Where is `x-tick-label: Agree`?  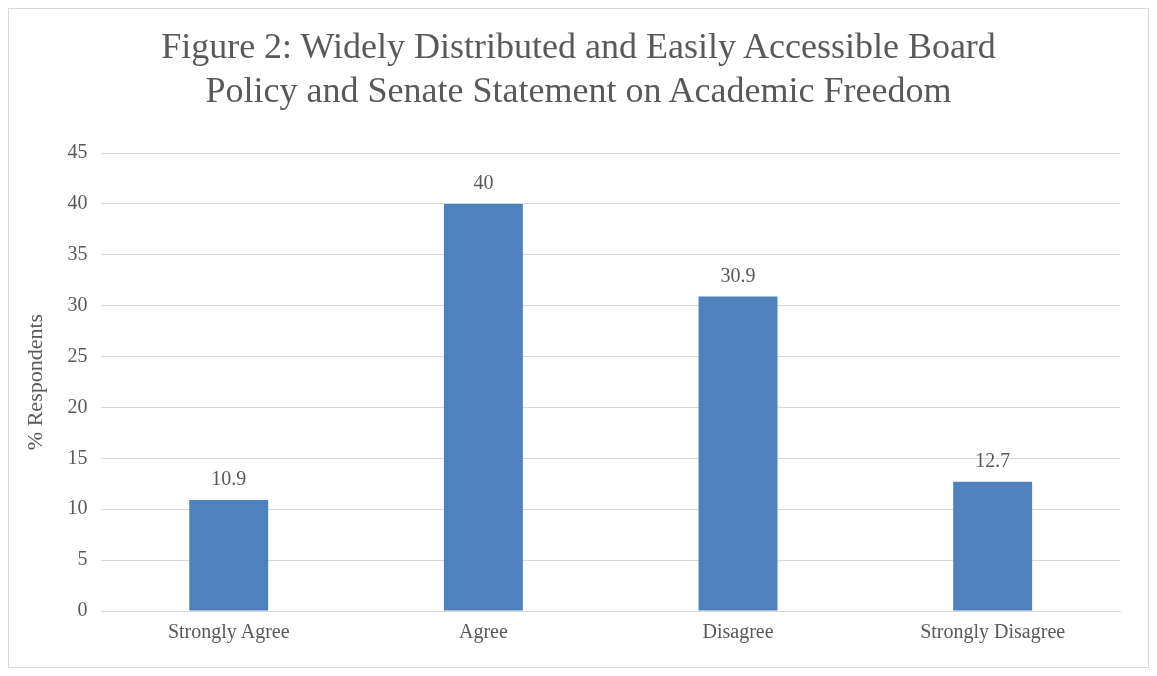 x-tick-label: Agree is located at coordinates (483, 632).